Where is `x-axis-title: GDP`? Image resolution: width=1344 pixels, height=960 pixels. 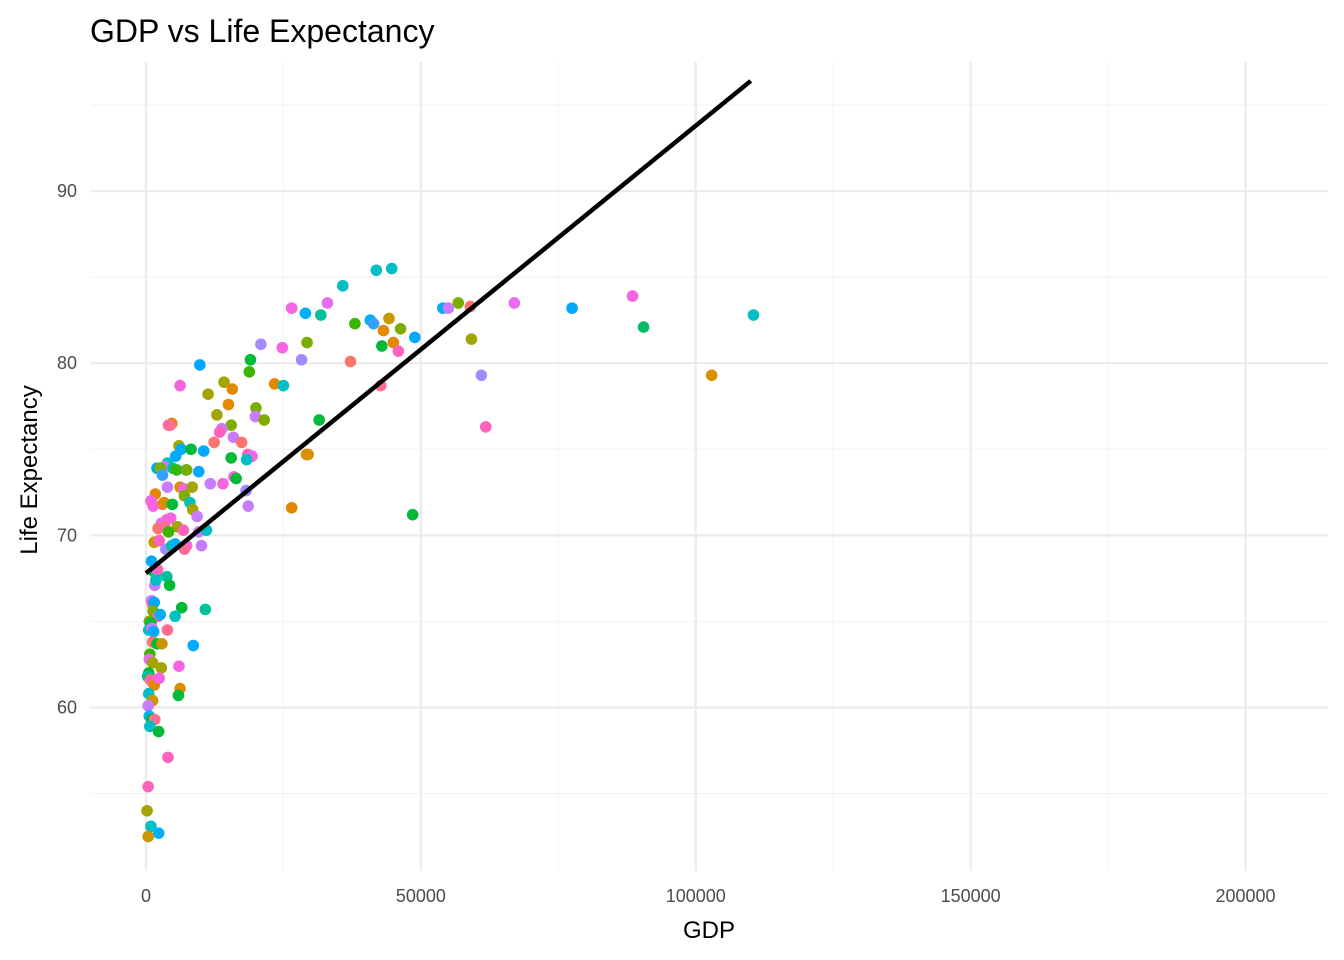 x-axis-title: GDP is located at coordinates (709, 930).